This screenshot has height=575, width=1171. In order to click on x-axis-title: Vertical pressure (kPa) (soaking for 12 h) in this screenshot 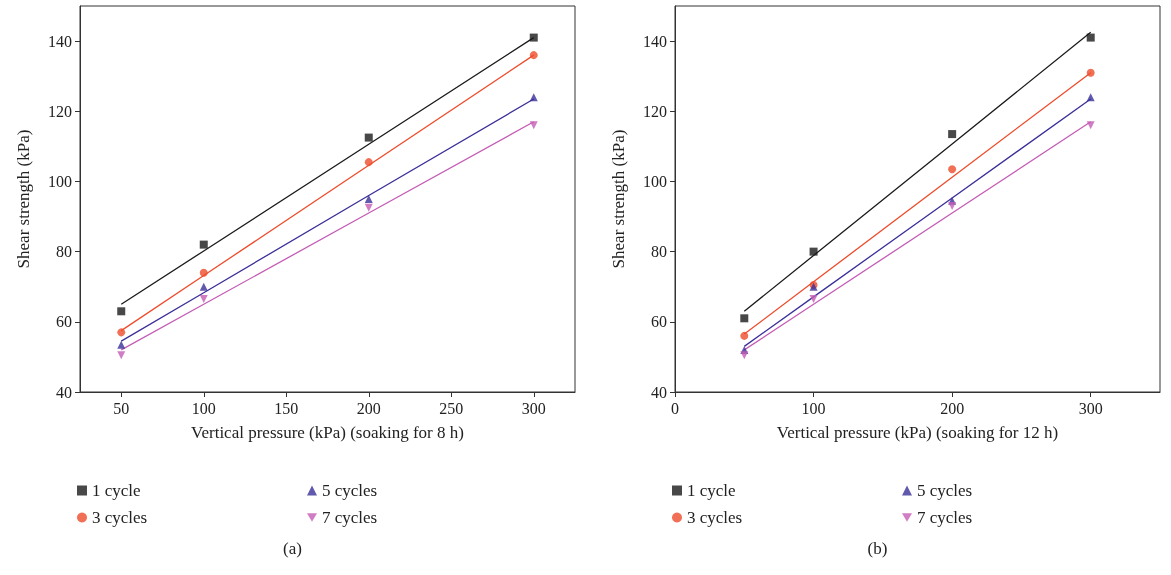, I will do `click(917, 432)`.